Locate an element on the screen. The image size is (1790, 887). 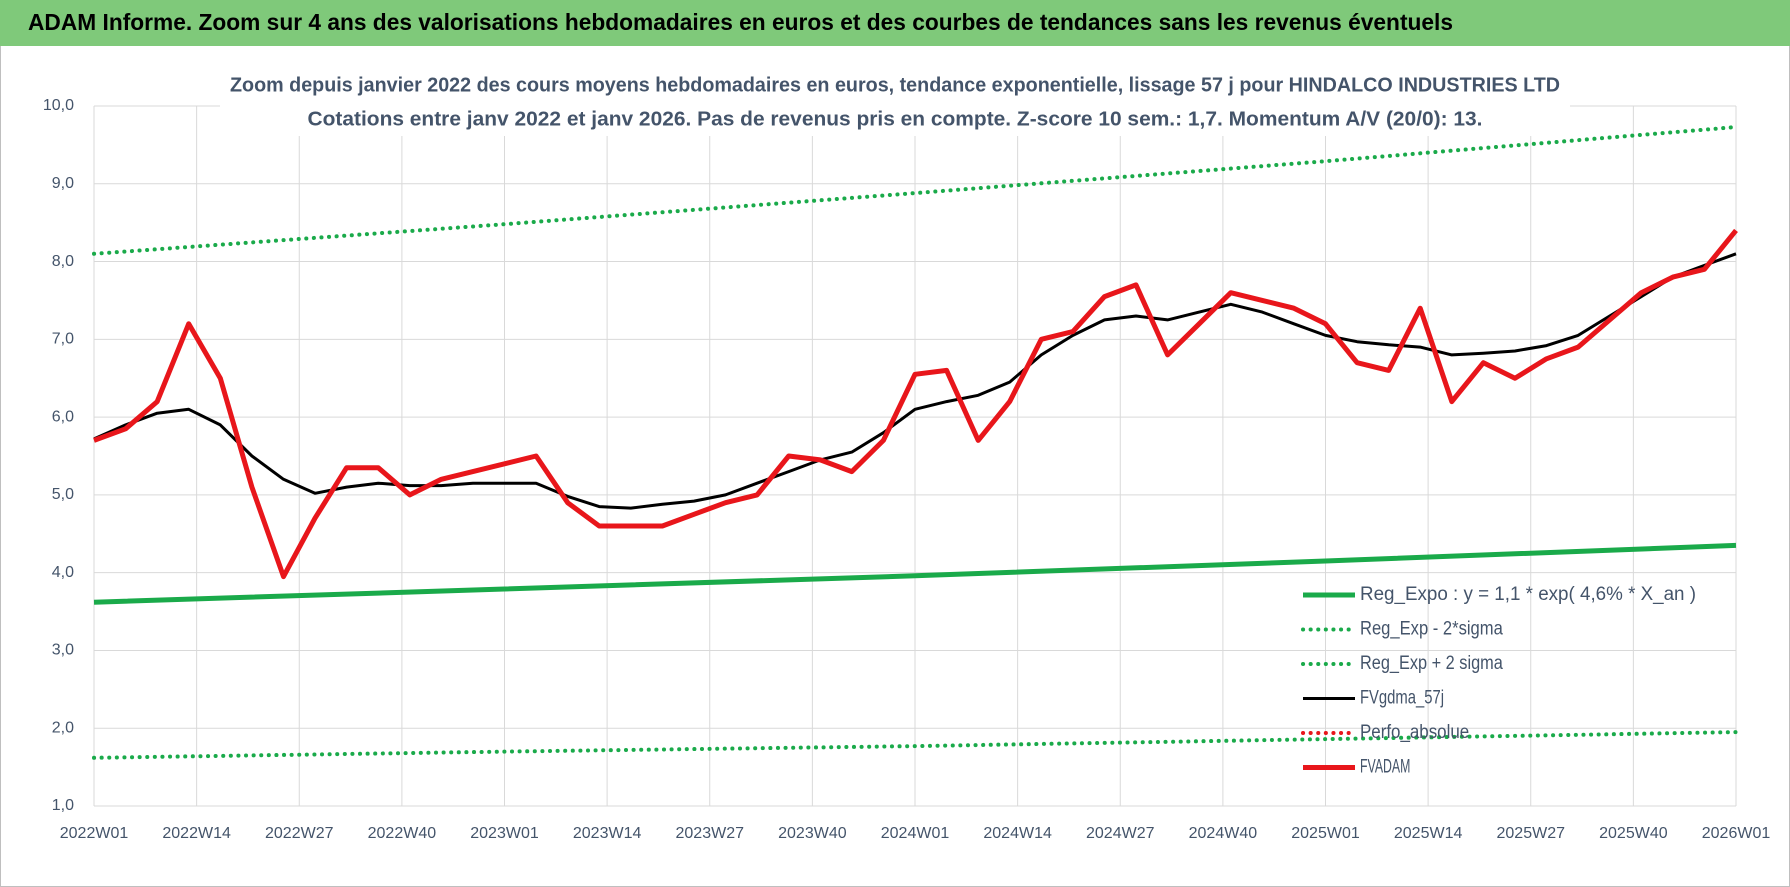
x-tick-label: 2024W40 is located at coordinates (1223, 833).